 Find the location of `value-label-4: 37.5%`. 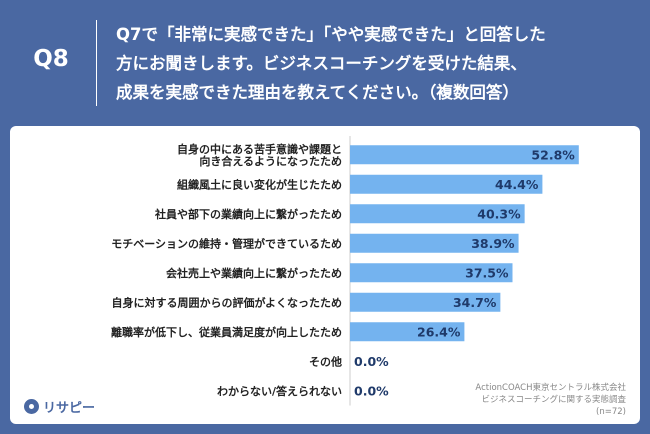

value-label-4: 37.5% is located at coordinates (487, 272).